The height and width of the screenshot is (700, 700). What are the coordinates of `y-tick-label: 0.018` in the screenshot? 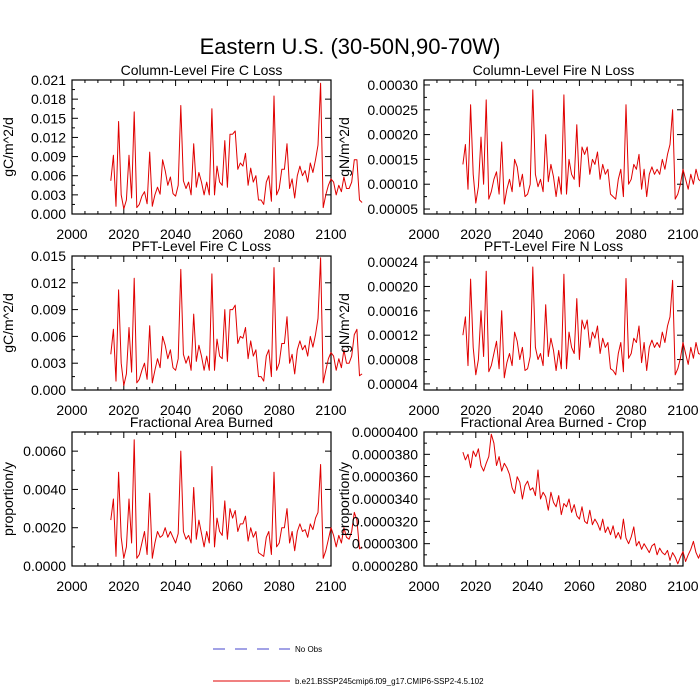 It's located at (48, 99).